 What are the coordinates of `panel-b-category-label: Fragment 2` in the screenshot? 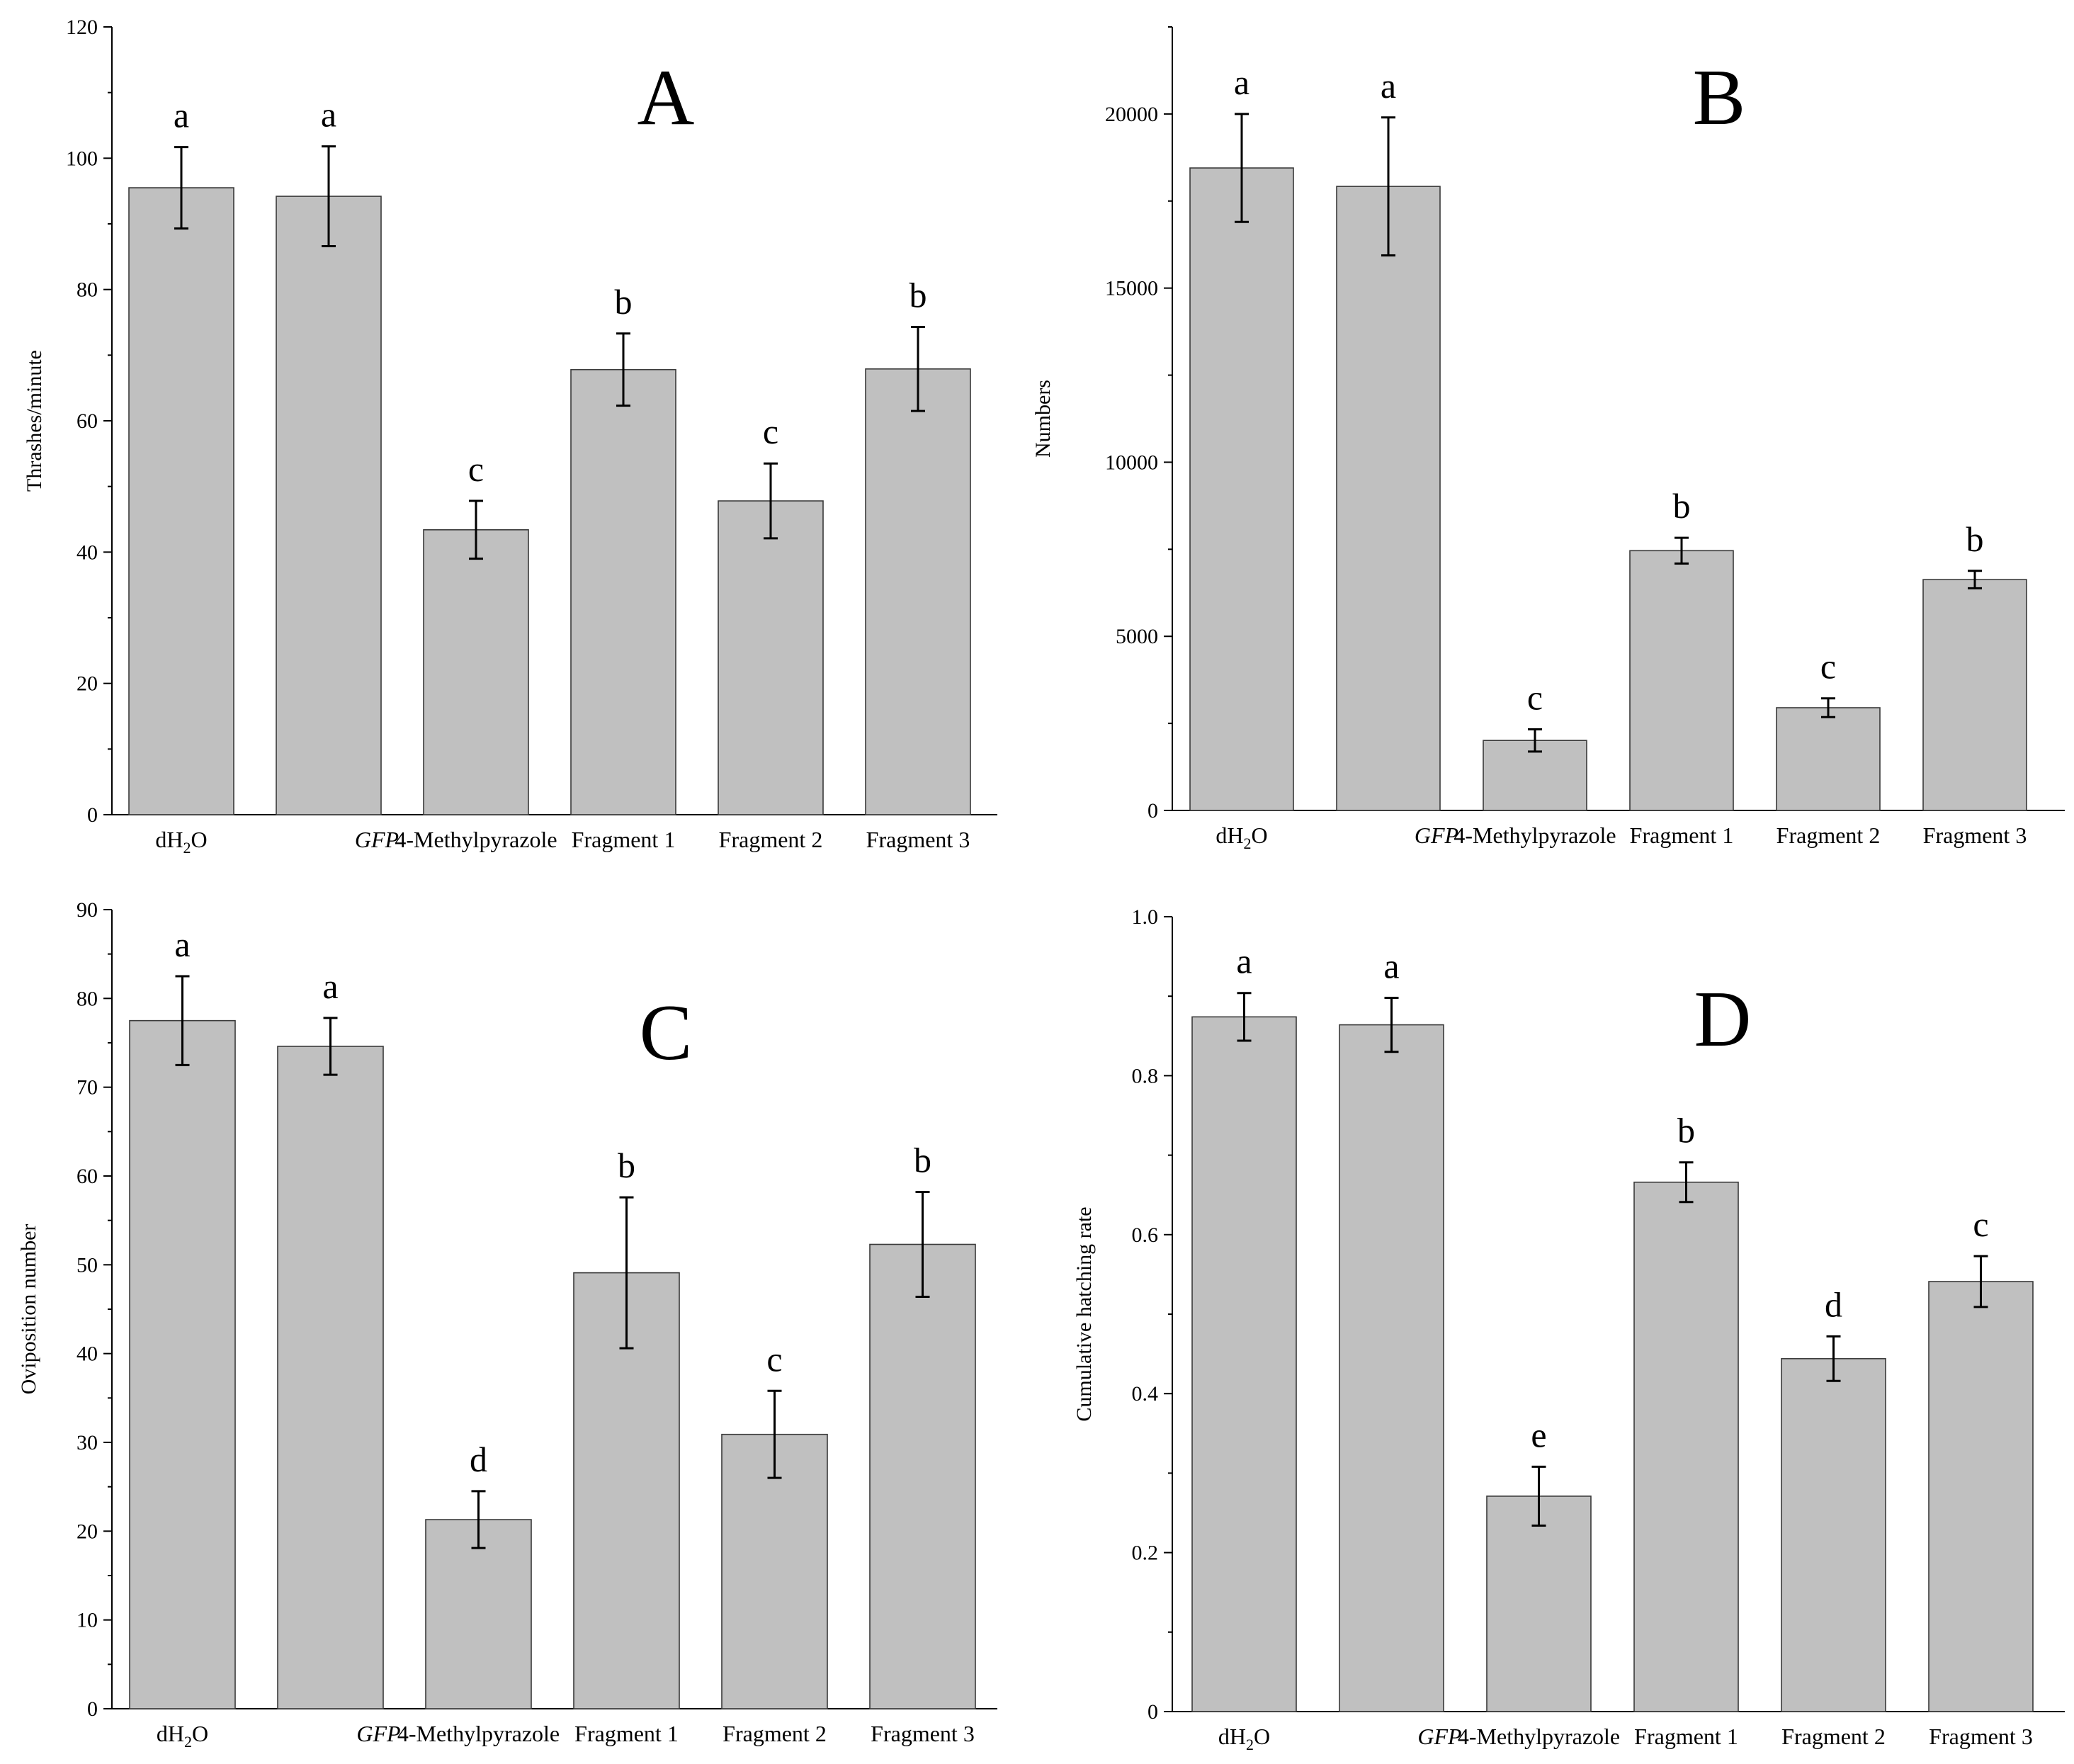 It's located at (1829, 835).